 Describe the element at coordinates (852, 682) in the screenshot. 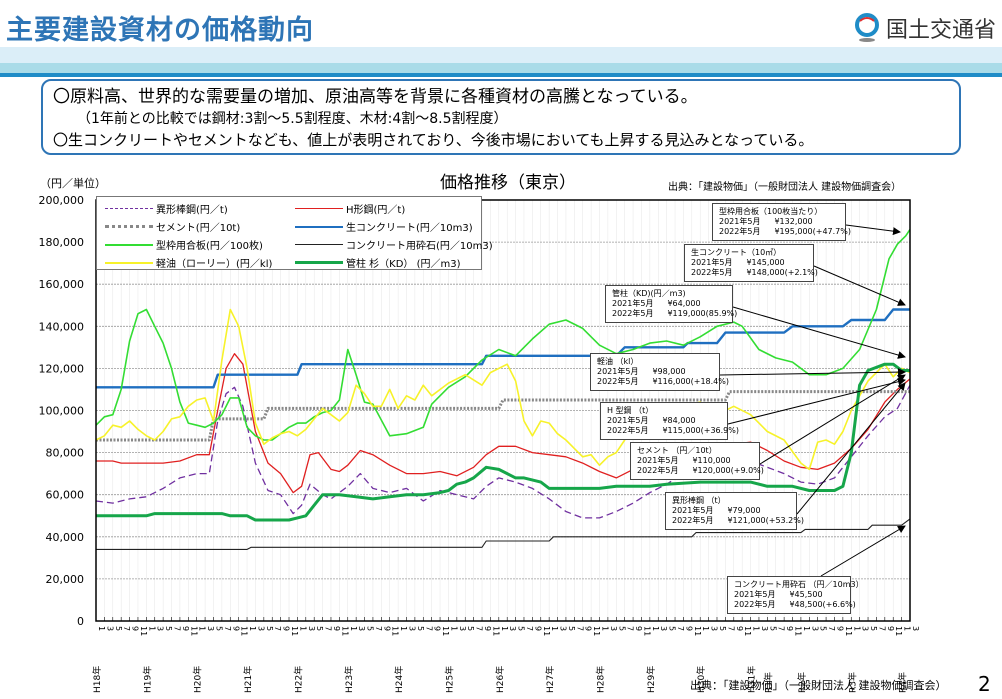

I see `x-year-label: R3年` at that location.